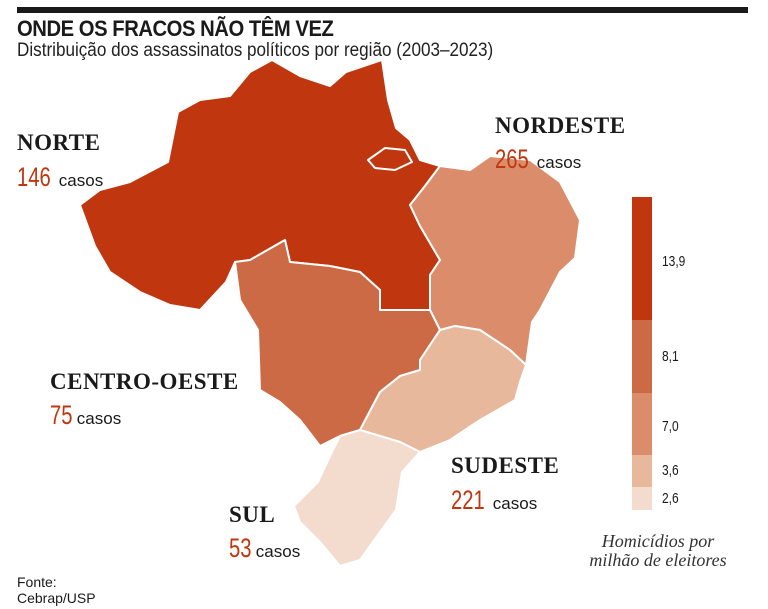 Image resolution: width=768 pixels, height=609 pixels. Describe the element at coordinates (495, 260) in the screenshot. I see `region-nordeste` at that location.